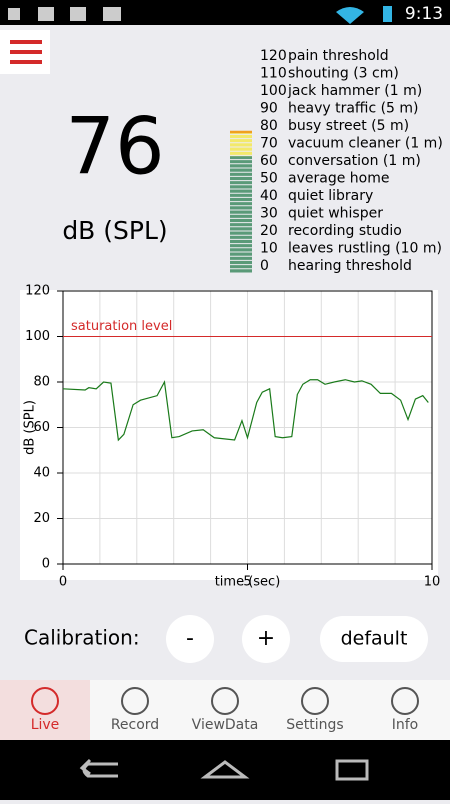 The height and width of the screenshot is (804, 450). Describe the element at coordinates (348, 126) in the screenshot. I see `scale-label: busy street (5 m)` at that location.